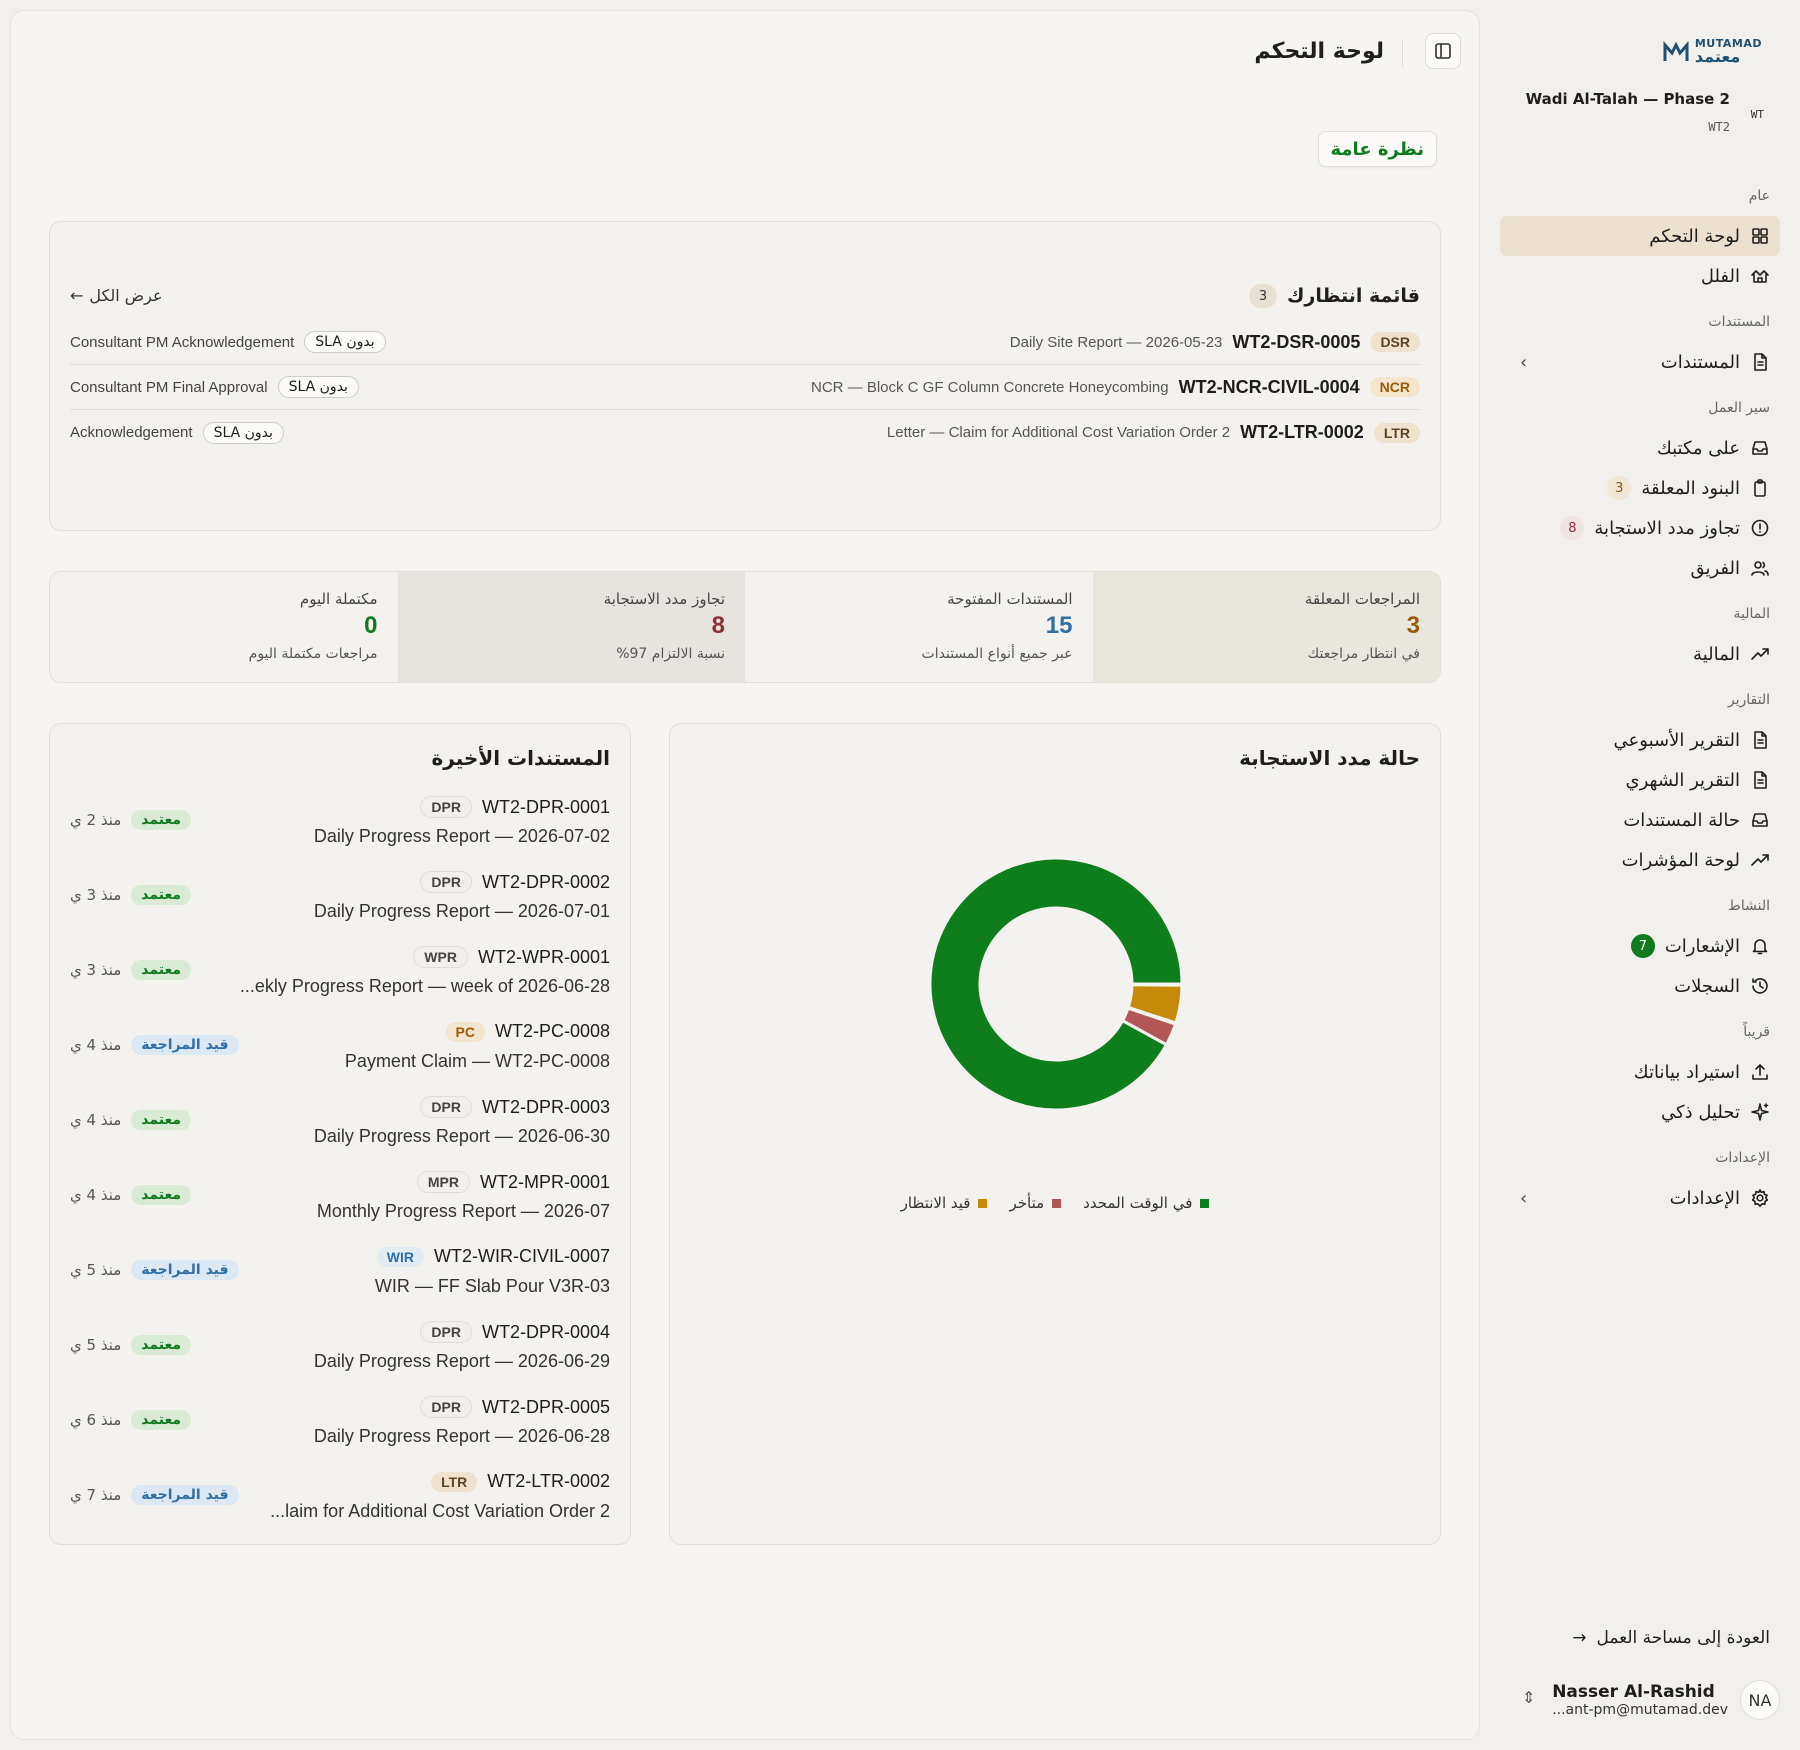  Describe the element at coordinates (1760, 654) in the screenshot. I see `trend-icon` at that location.